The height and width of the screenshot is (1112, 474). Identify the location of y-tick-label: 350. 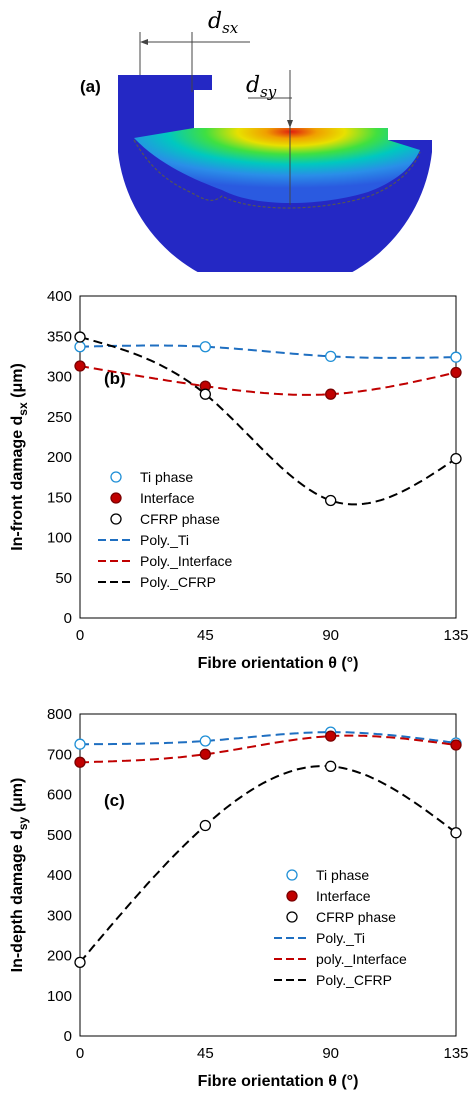
(59, 336).